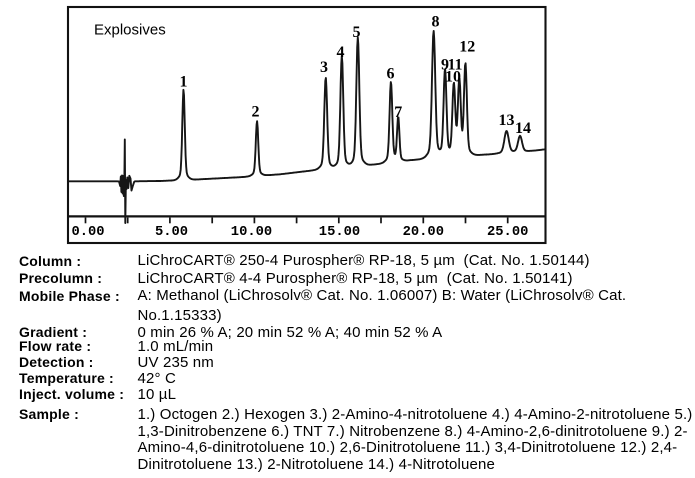 The height and width of the screenshot is (478, 695). I want to click on svg-text: 3, so click(324, 67).